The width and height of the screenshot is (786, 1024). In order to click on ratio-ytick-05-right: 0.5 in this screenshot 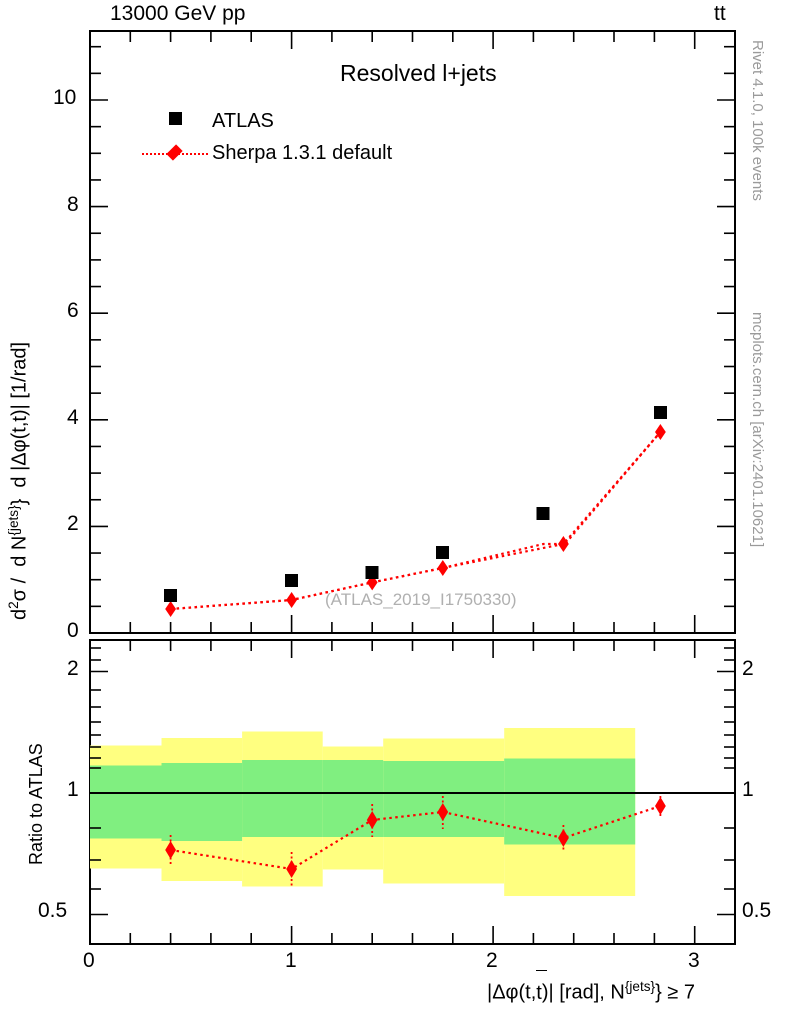, I will do `click(757, 910)`.